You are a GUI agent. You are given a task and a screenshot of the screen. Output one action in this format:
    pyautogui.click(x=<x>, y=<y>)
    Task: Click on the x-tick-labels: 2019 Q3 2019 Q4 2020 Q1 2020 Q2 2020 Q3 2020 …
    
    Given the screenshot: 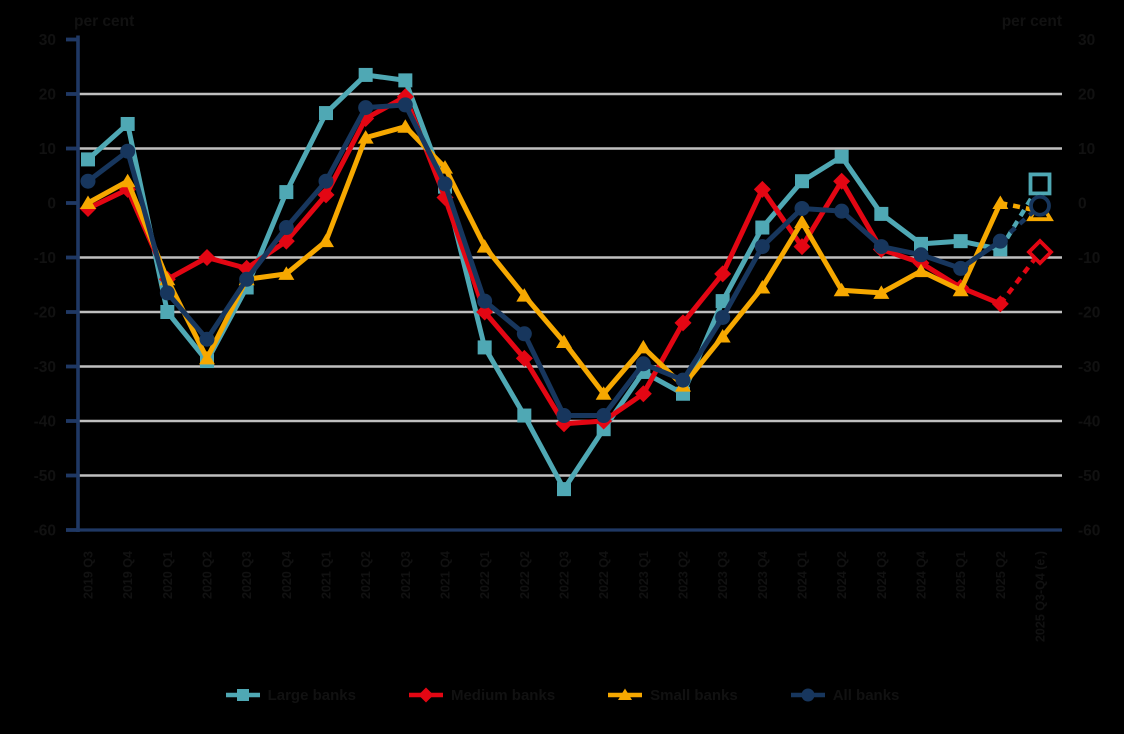 What is the action you would take?
    pyautogui.click(x=565, y=596)
    